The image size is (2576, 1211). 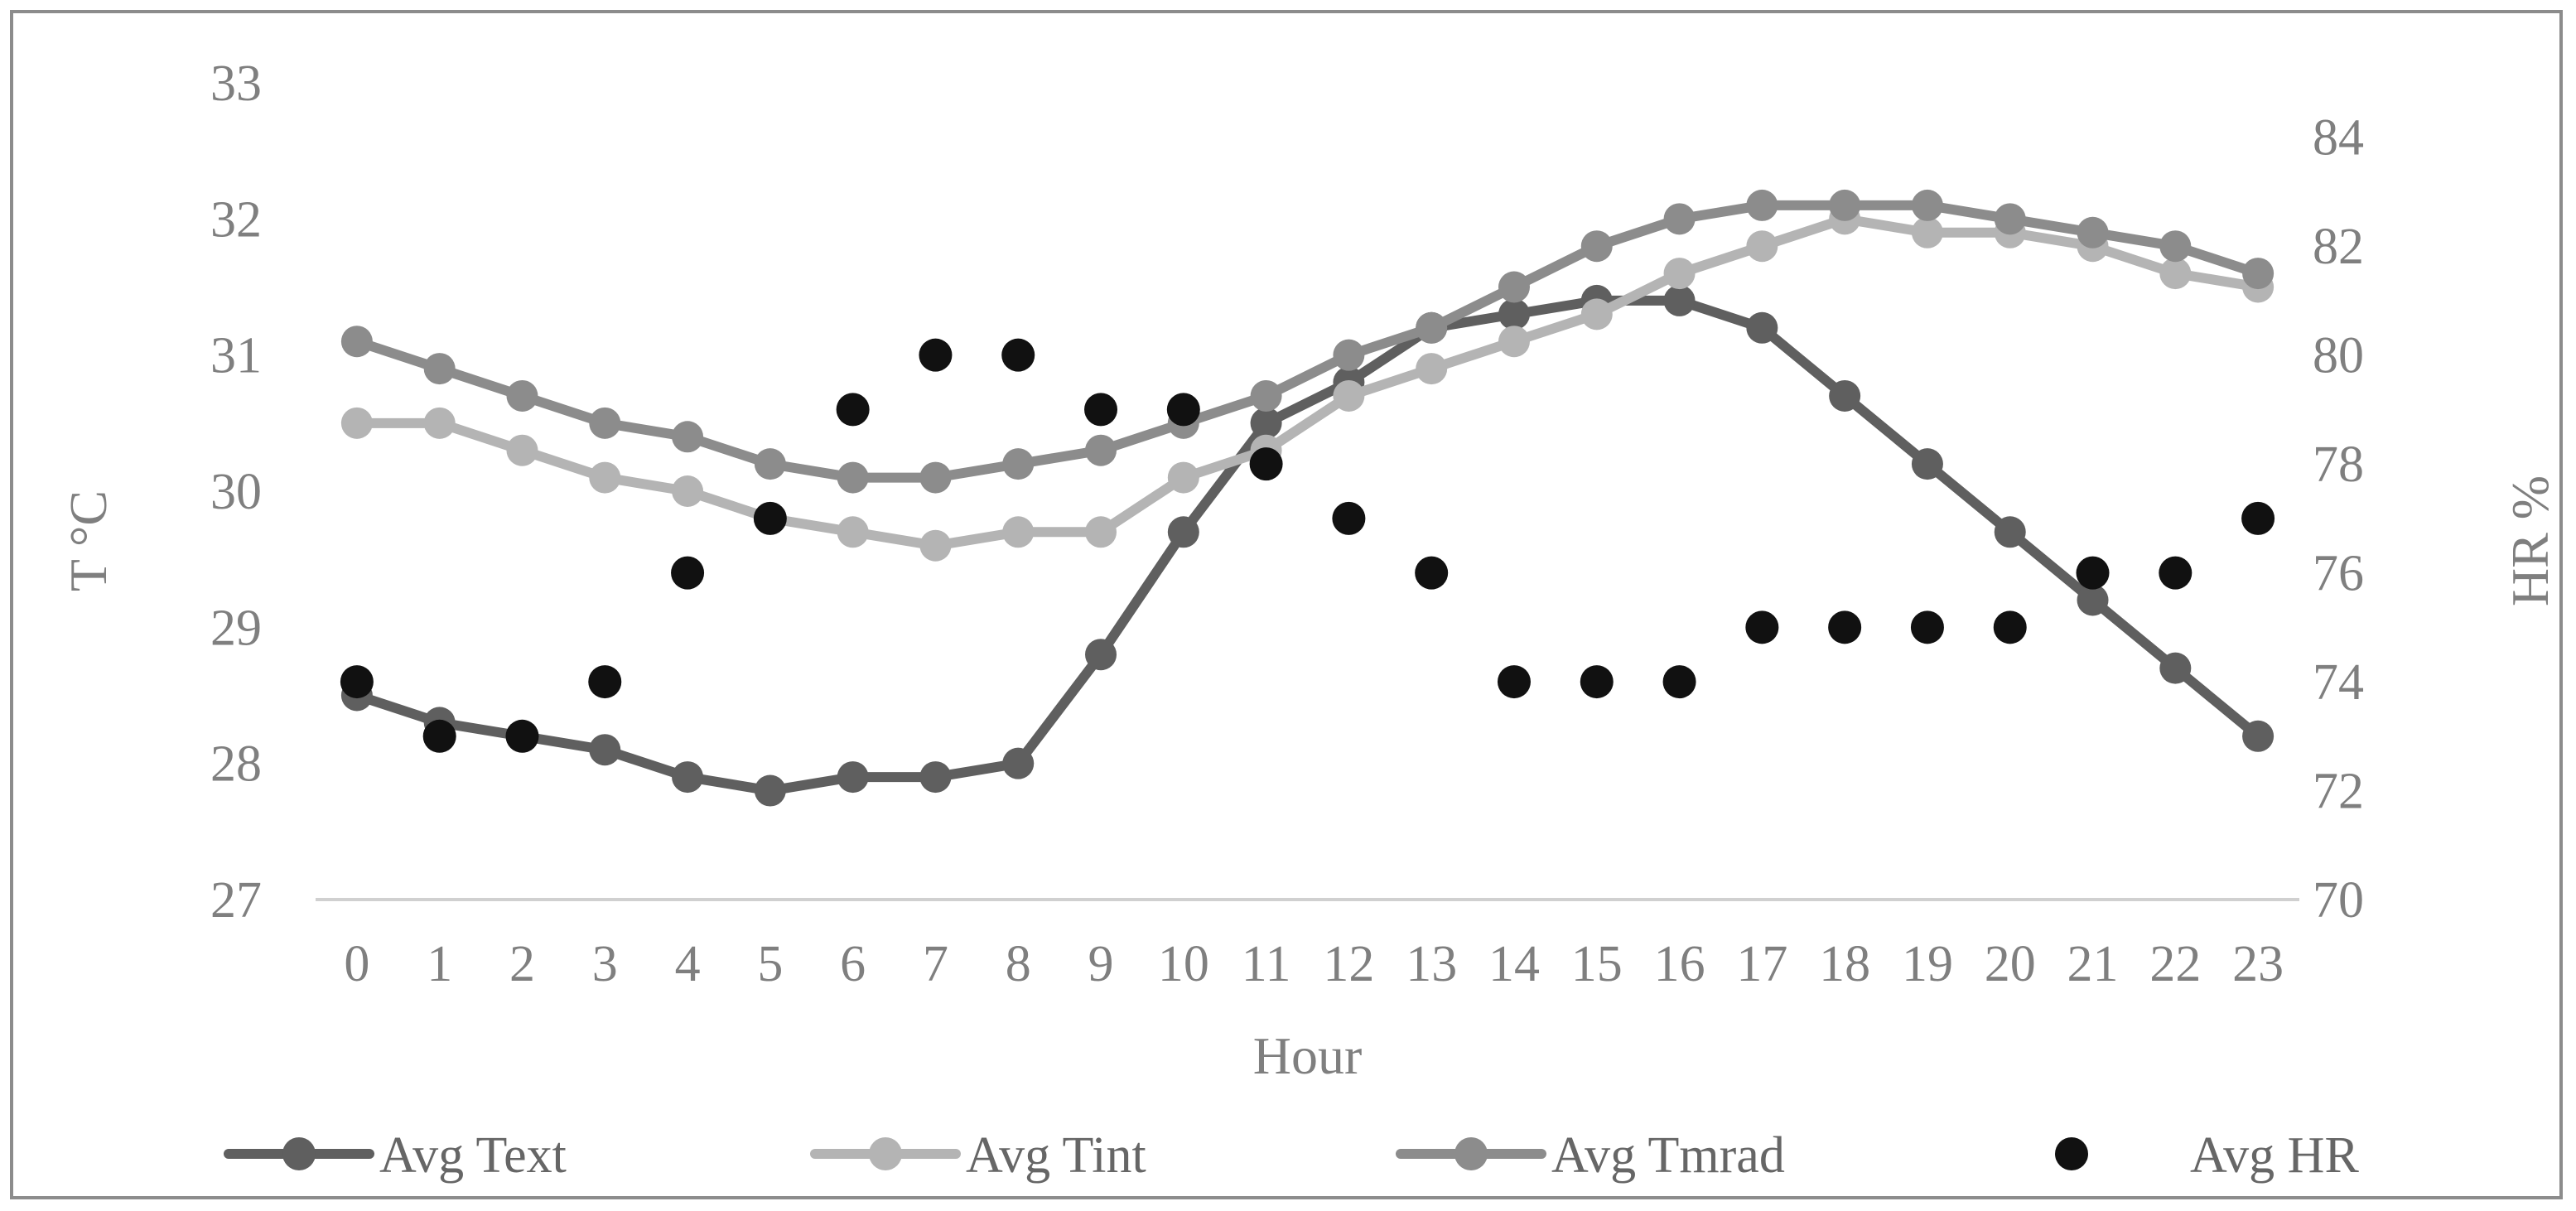 I want to click on x-tick-label: 17, so click(x=1762, y=964).